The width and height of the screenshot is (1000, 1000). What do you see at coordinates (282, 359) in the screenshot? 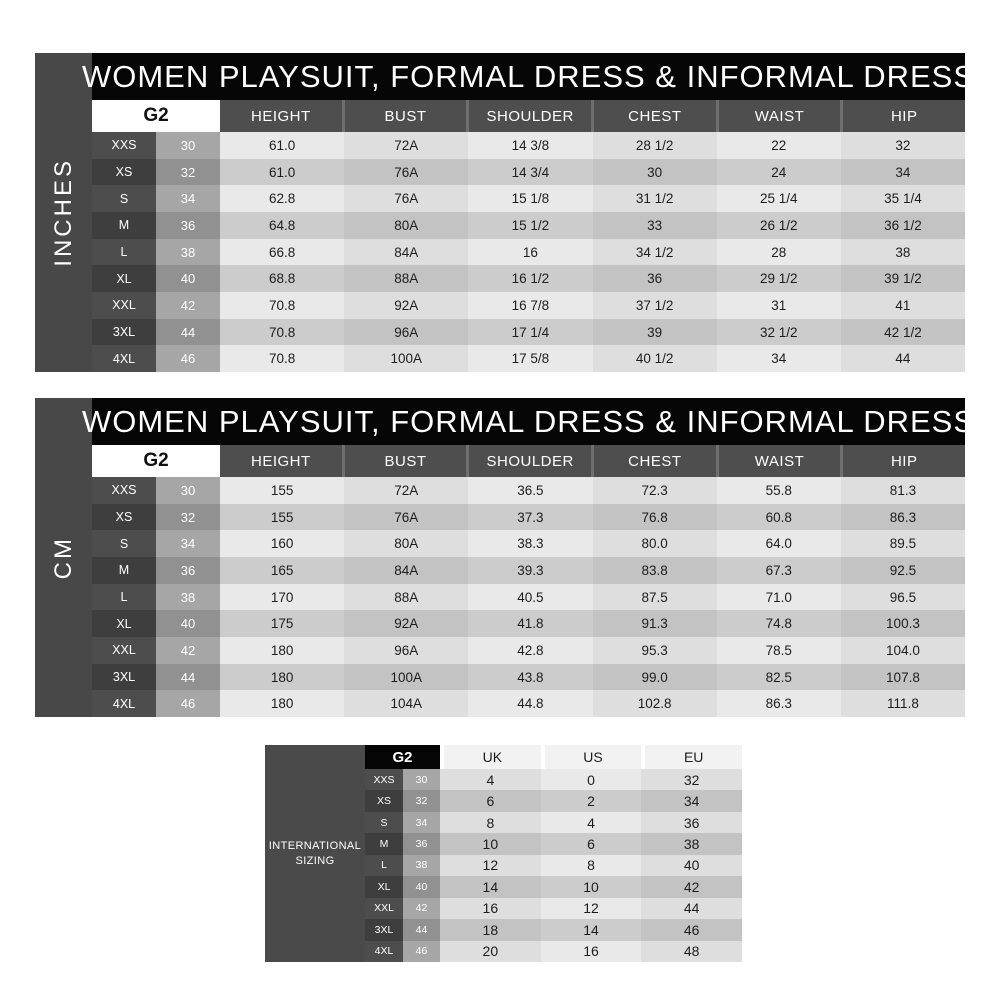
I see `value-cell: 70.8` at bounding box center [282, 359].